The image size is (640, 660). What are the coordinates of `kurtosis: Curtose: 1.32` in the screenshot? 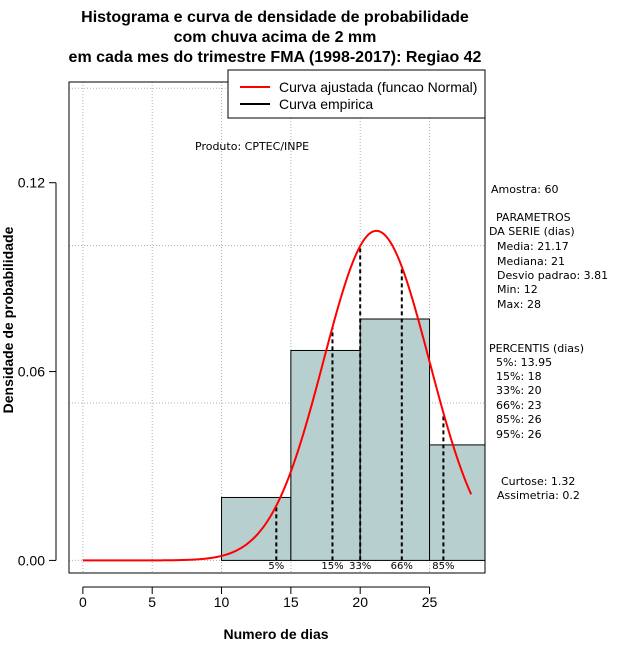 It's located at (538, 481).